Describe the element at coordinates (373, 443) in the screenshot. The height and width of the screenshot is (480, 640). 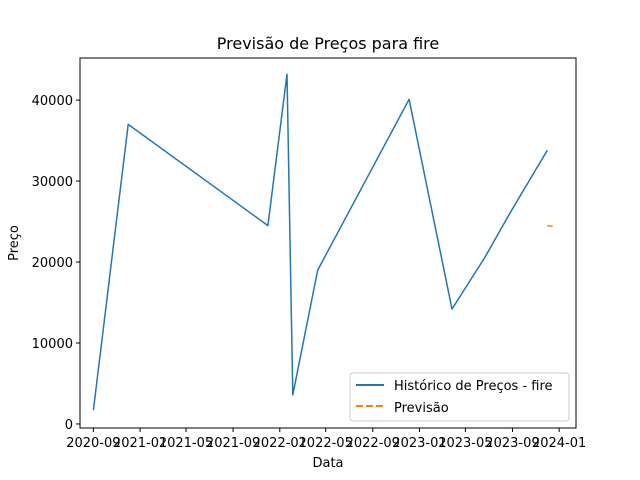
I see `x-tick-label: 2022-09` at that location.